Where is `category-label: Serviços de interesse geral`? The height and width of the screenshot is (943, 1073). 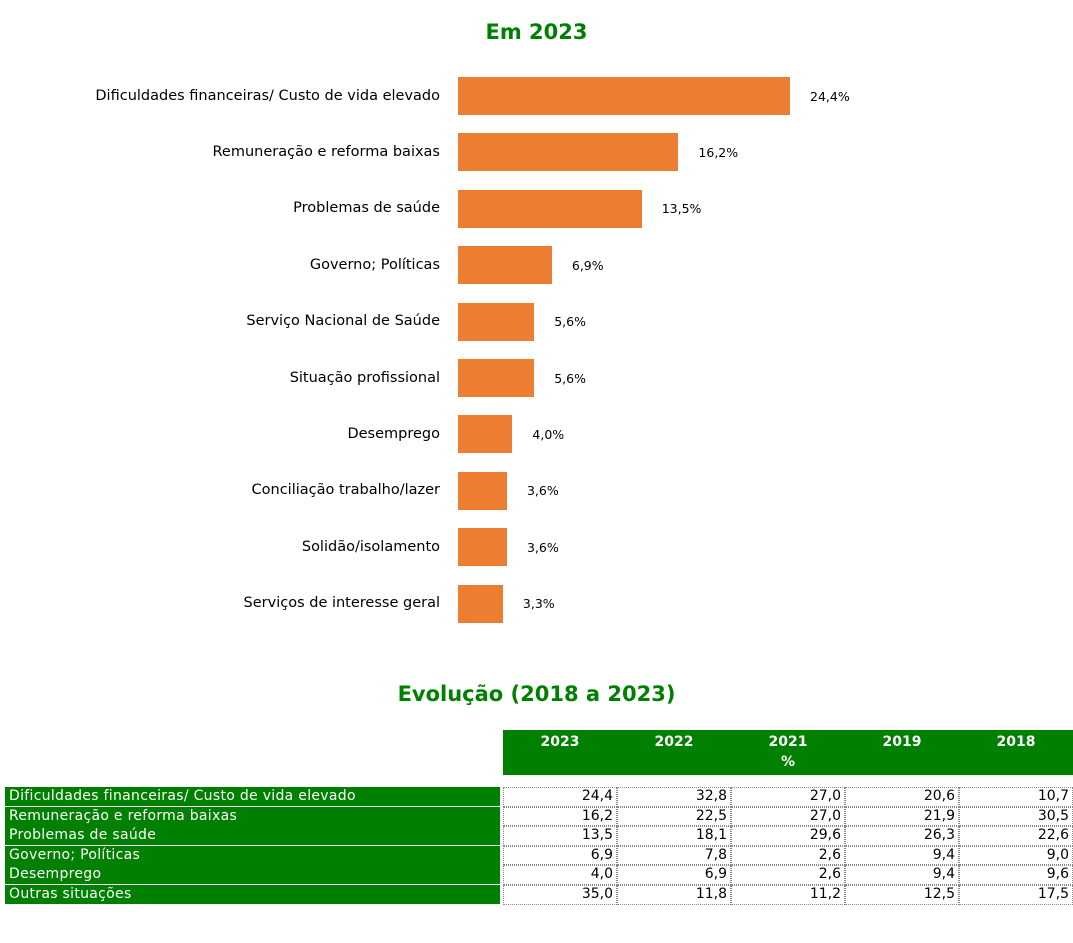
category-label: Serviços de interesse geral is located at coordinates (341, 603).